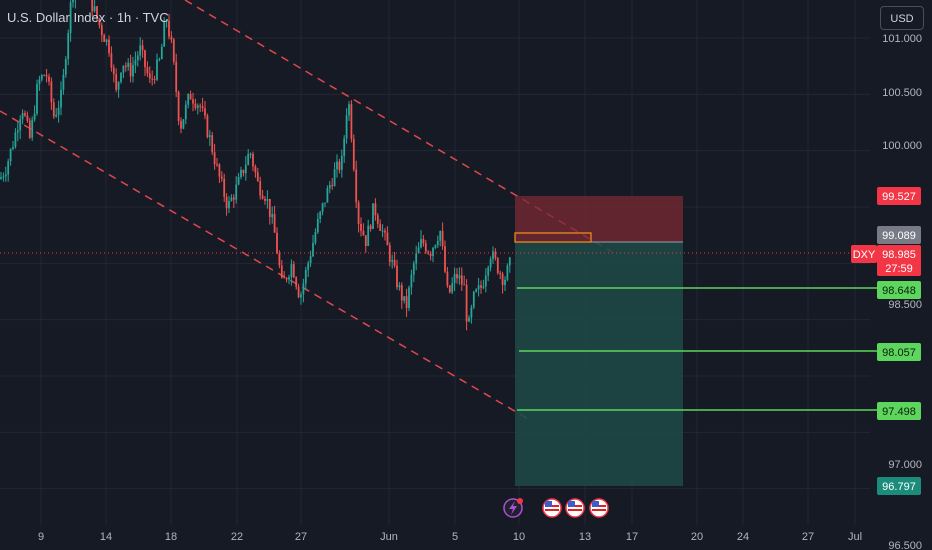  Describe the element at coordinates (171, 537) in the screenshot. I see `x-tick-label: 18` at that location.